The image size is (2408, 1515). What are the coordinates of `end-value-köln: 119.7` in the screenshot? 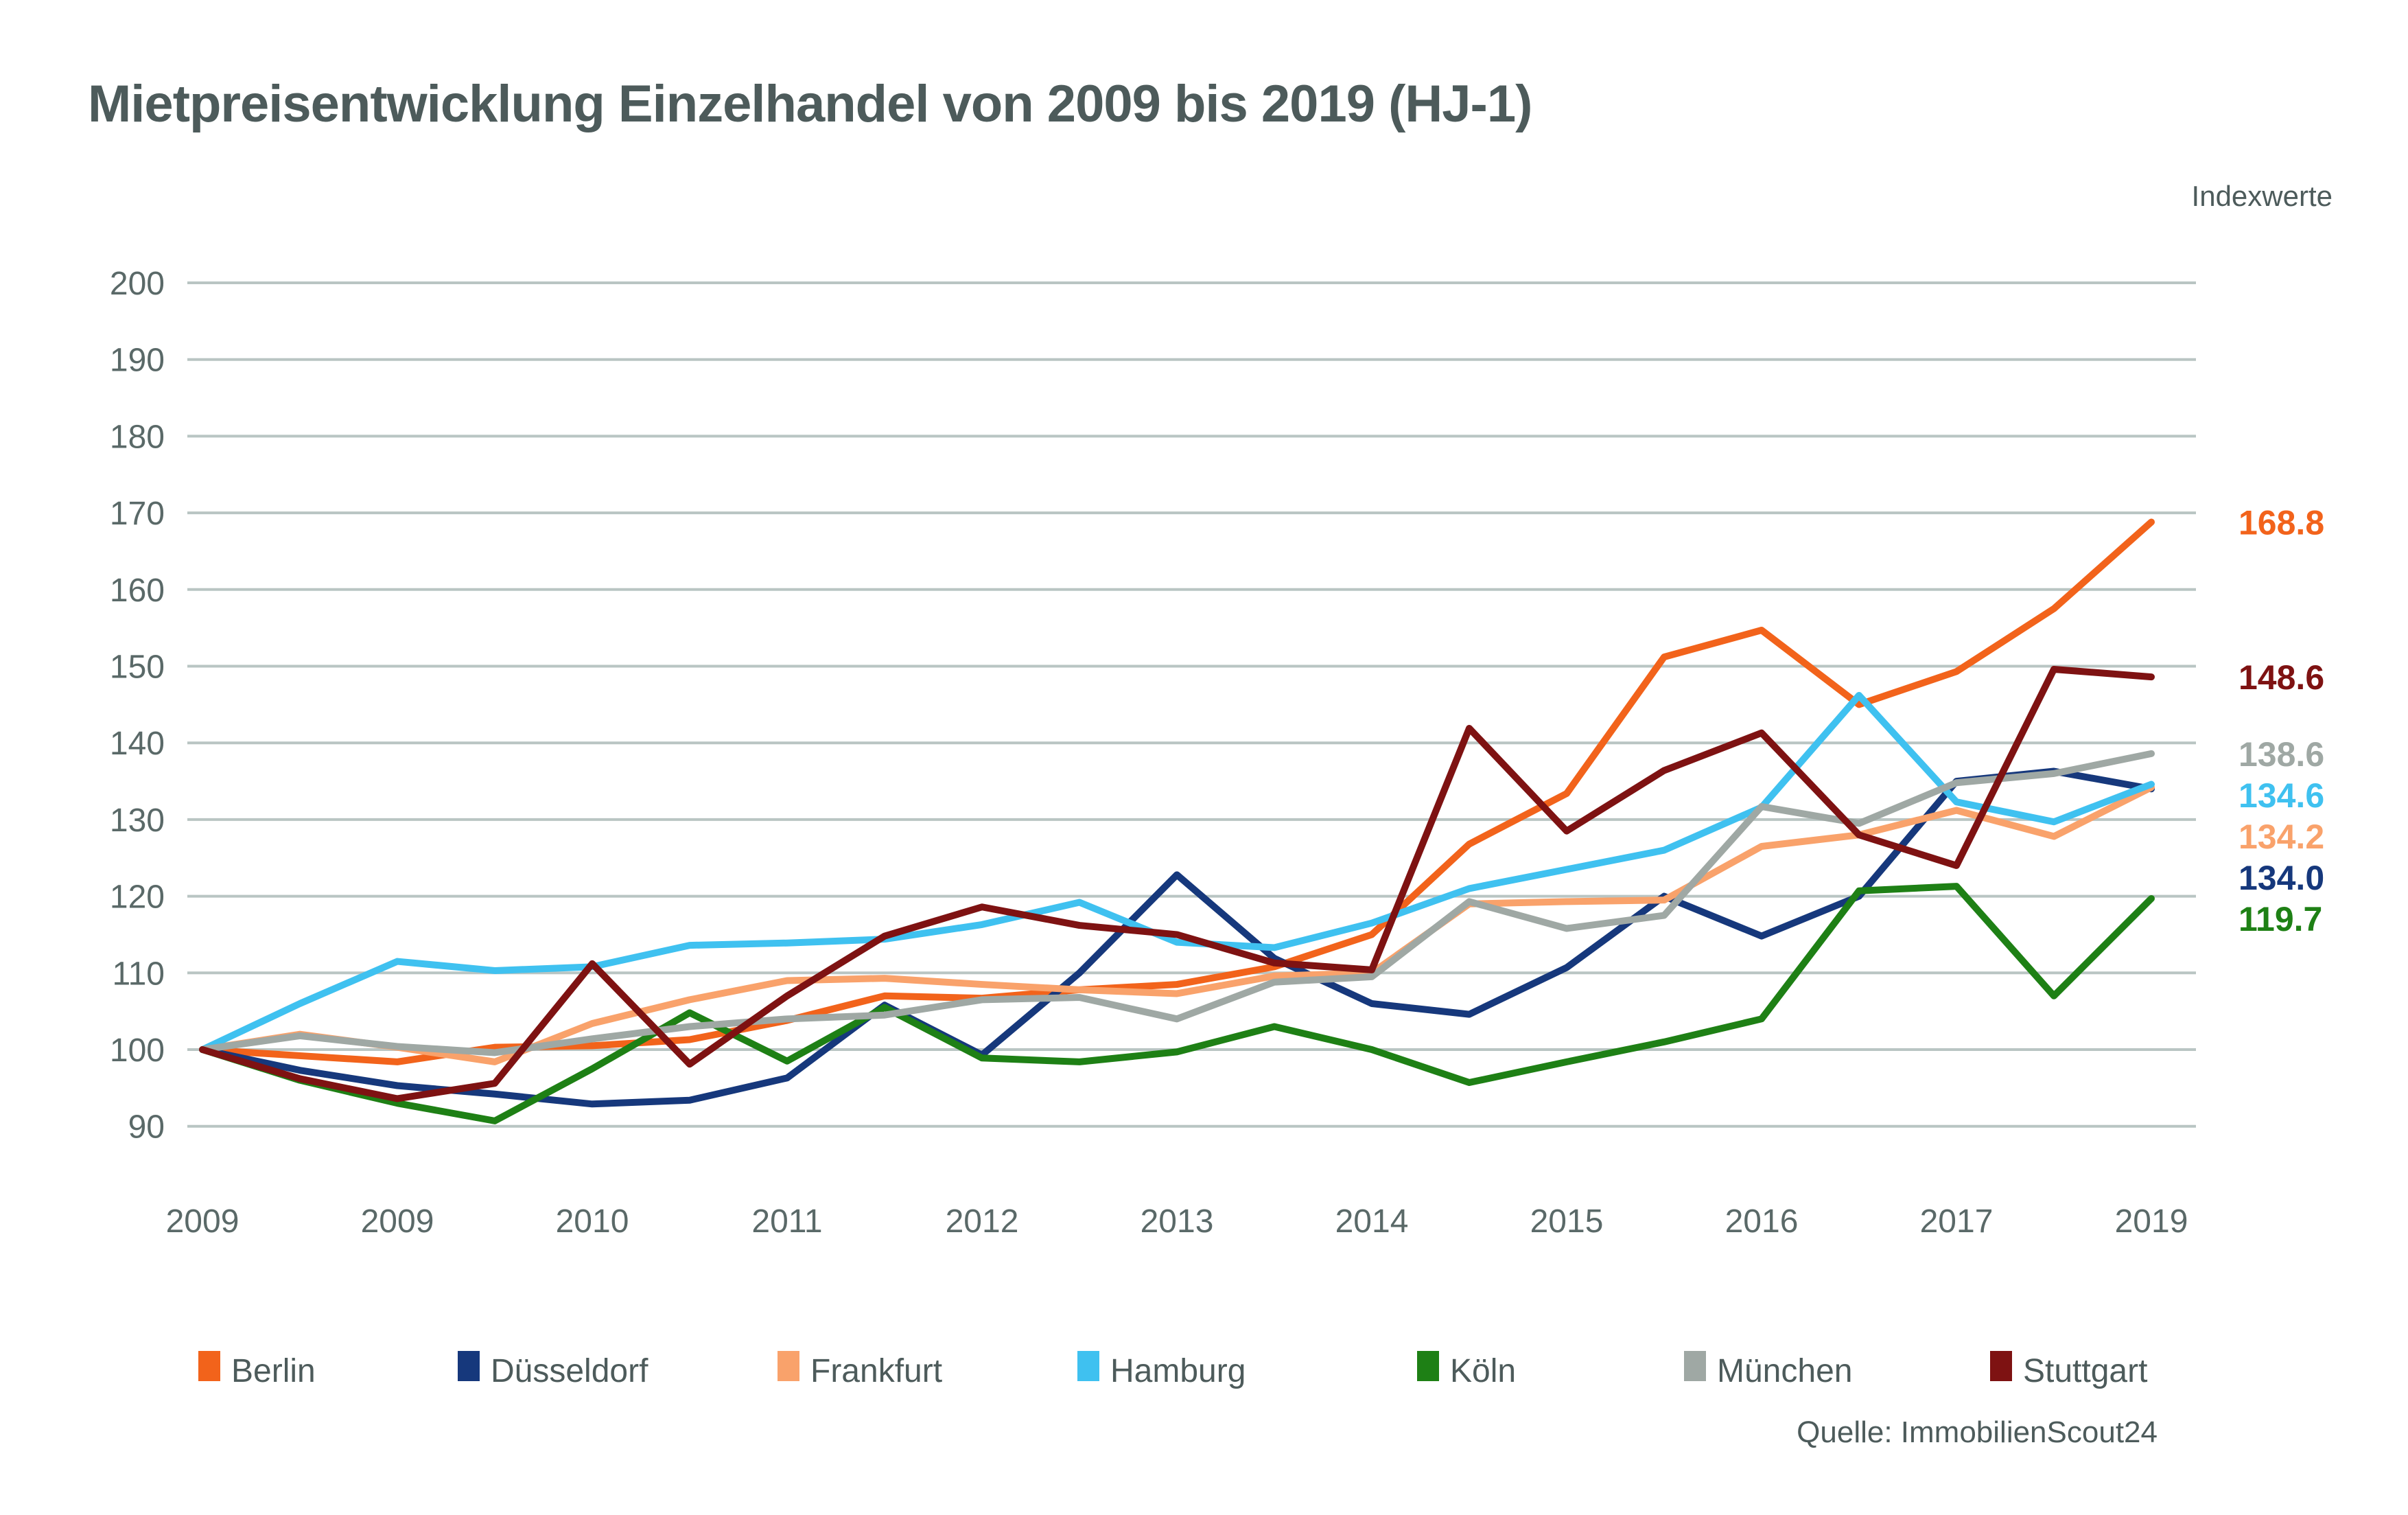 It's located at (2280, 919).